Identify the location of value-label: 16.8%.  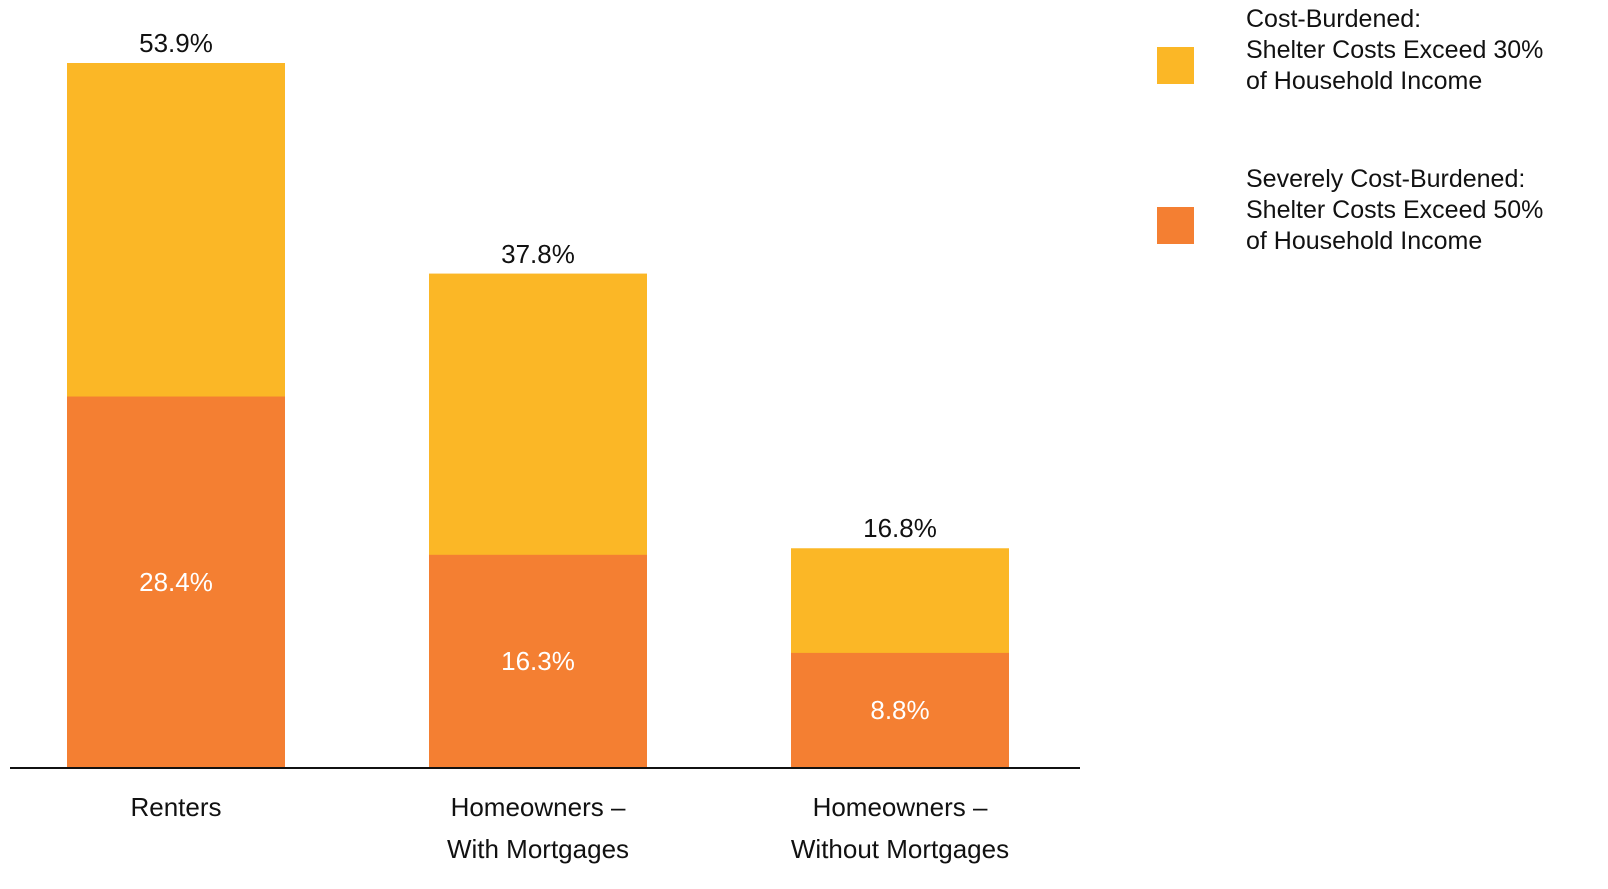
(900, 528).